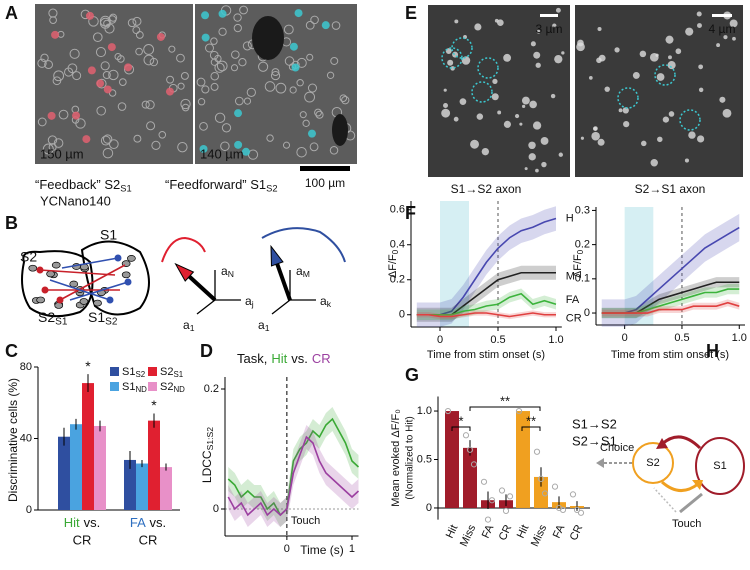  I want to click on significance: **, so click(531, 420).